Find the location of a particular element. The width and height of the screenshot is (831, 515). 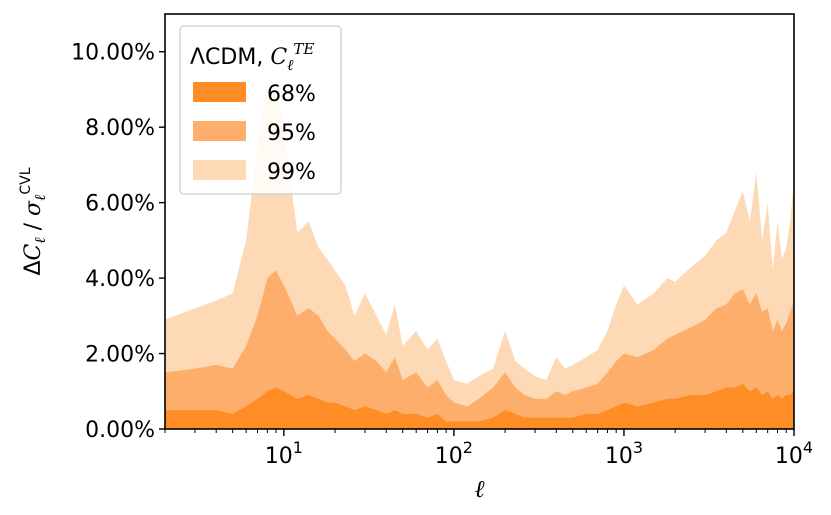

x-minor-ticks is located at coordinates (475, 431).